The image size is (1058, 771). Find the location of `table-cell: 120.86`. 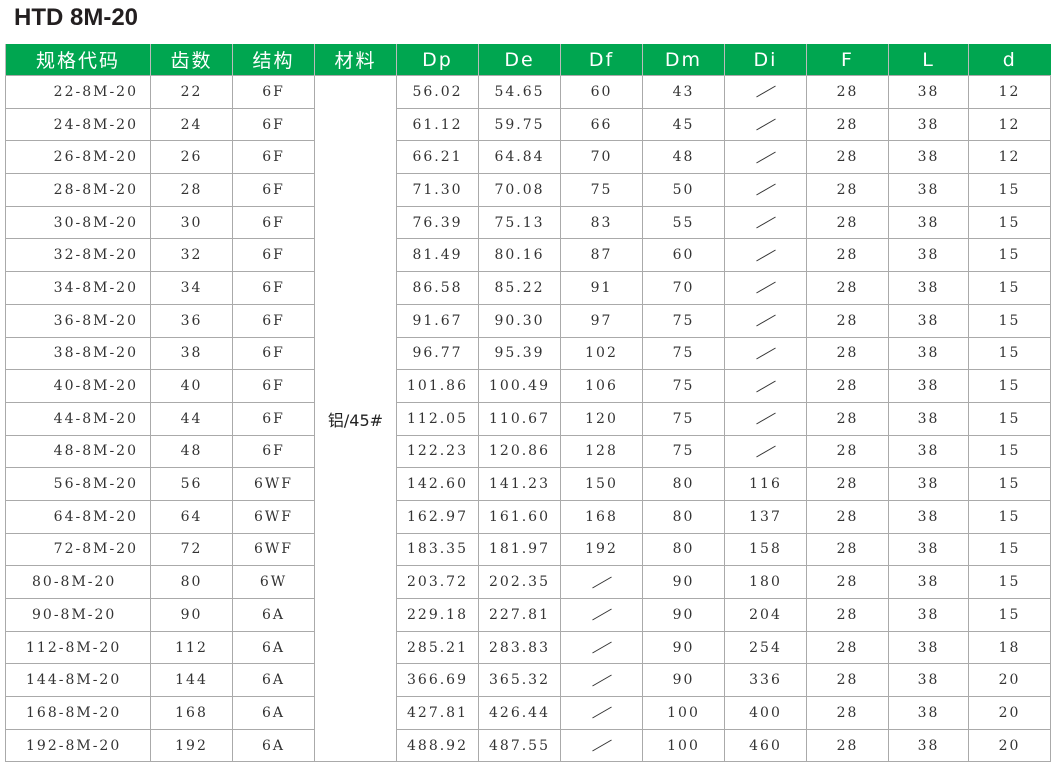

table-cell: 120.86 is located at coordinates (519, 451).